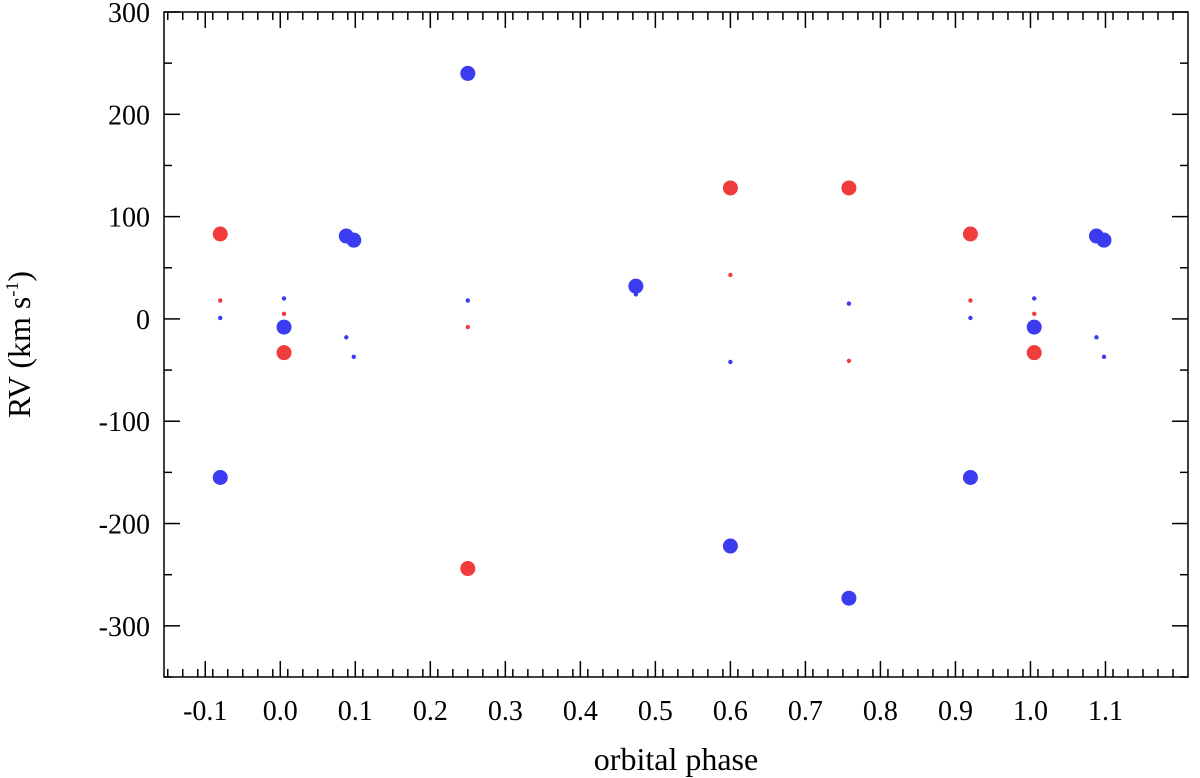 The width and height of the screenshot is (1200, 778). I want to click on x-tick-label: 0.5, so click(655, 711).